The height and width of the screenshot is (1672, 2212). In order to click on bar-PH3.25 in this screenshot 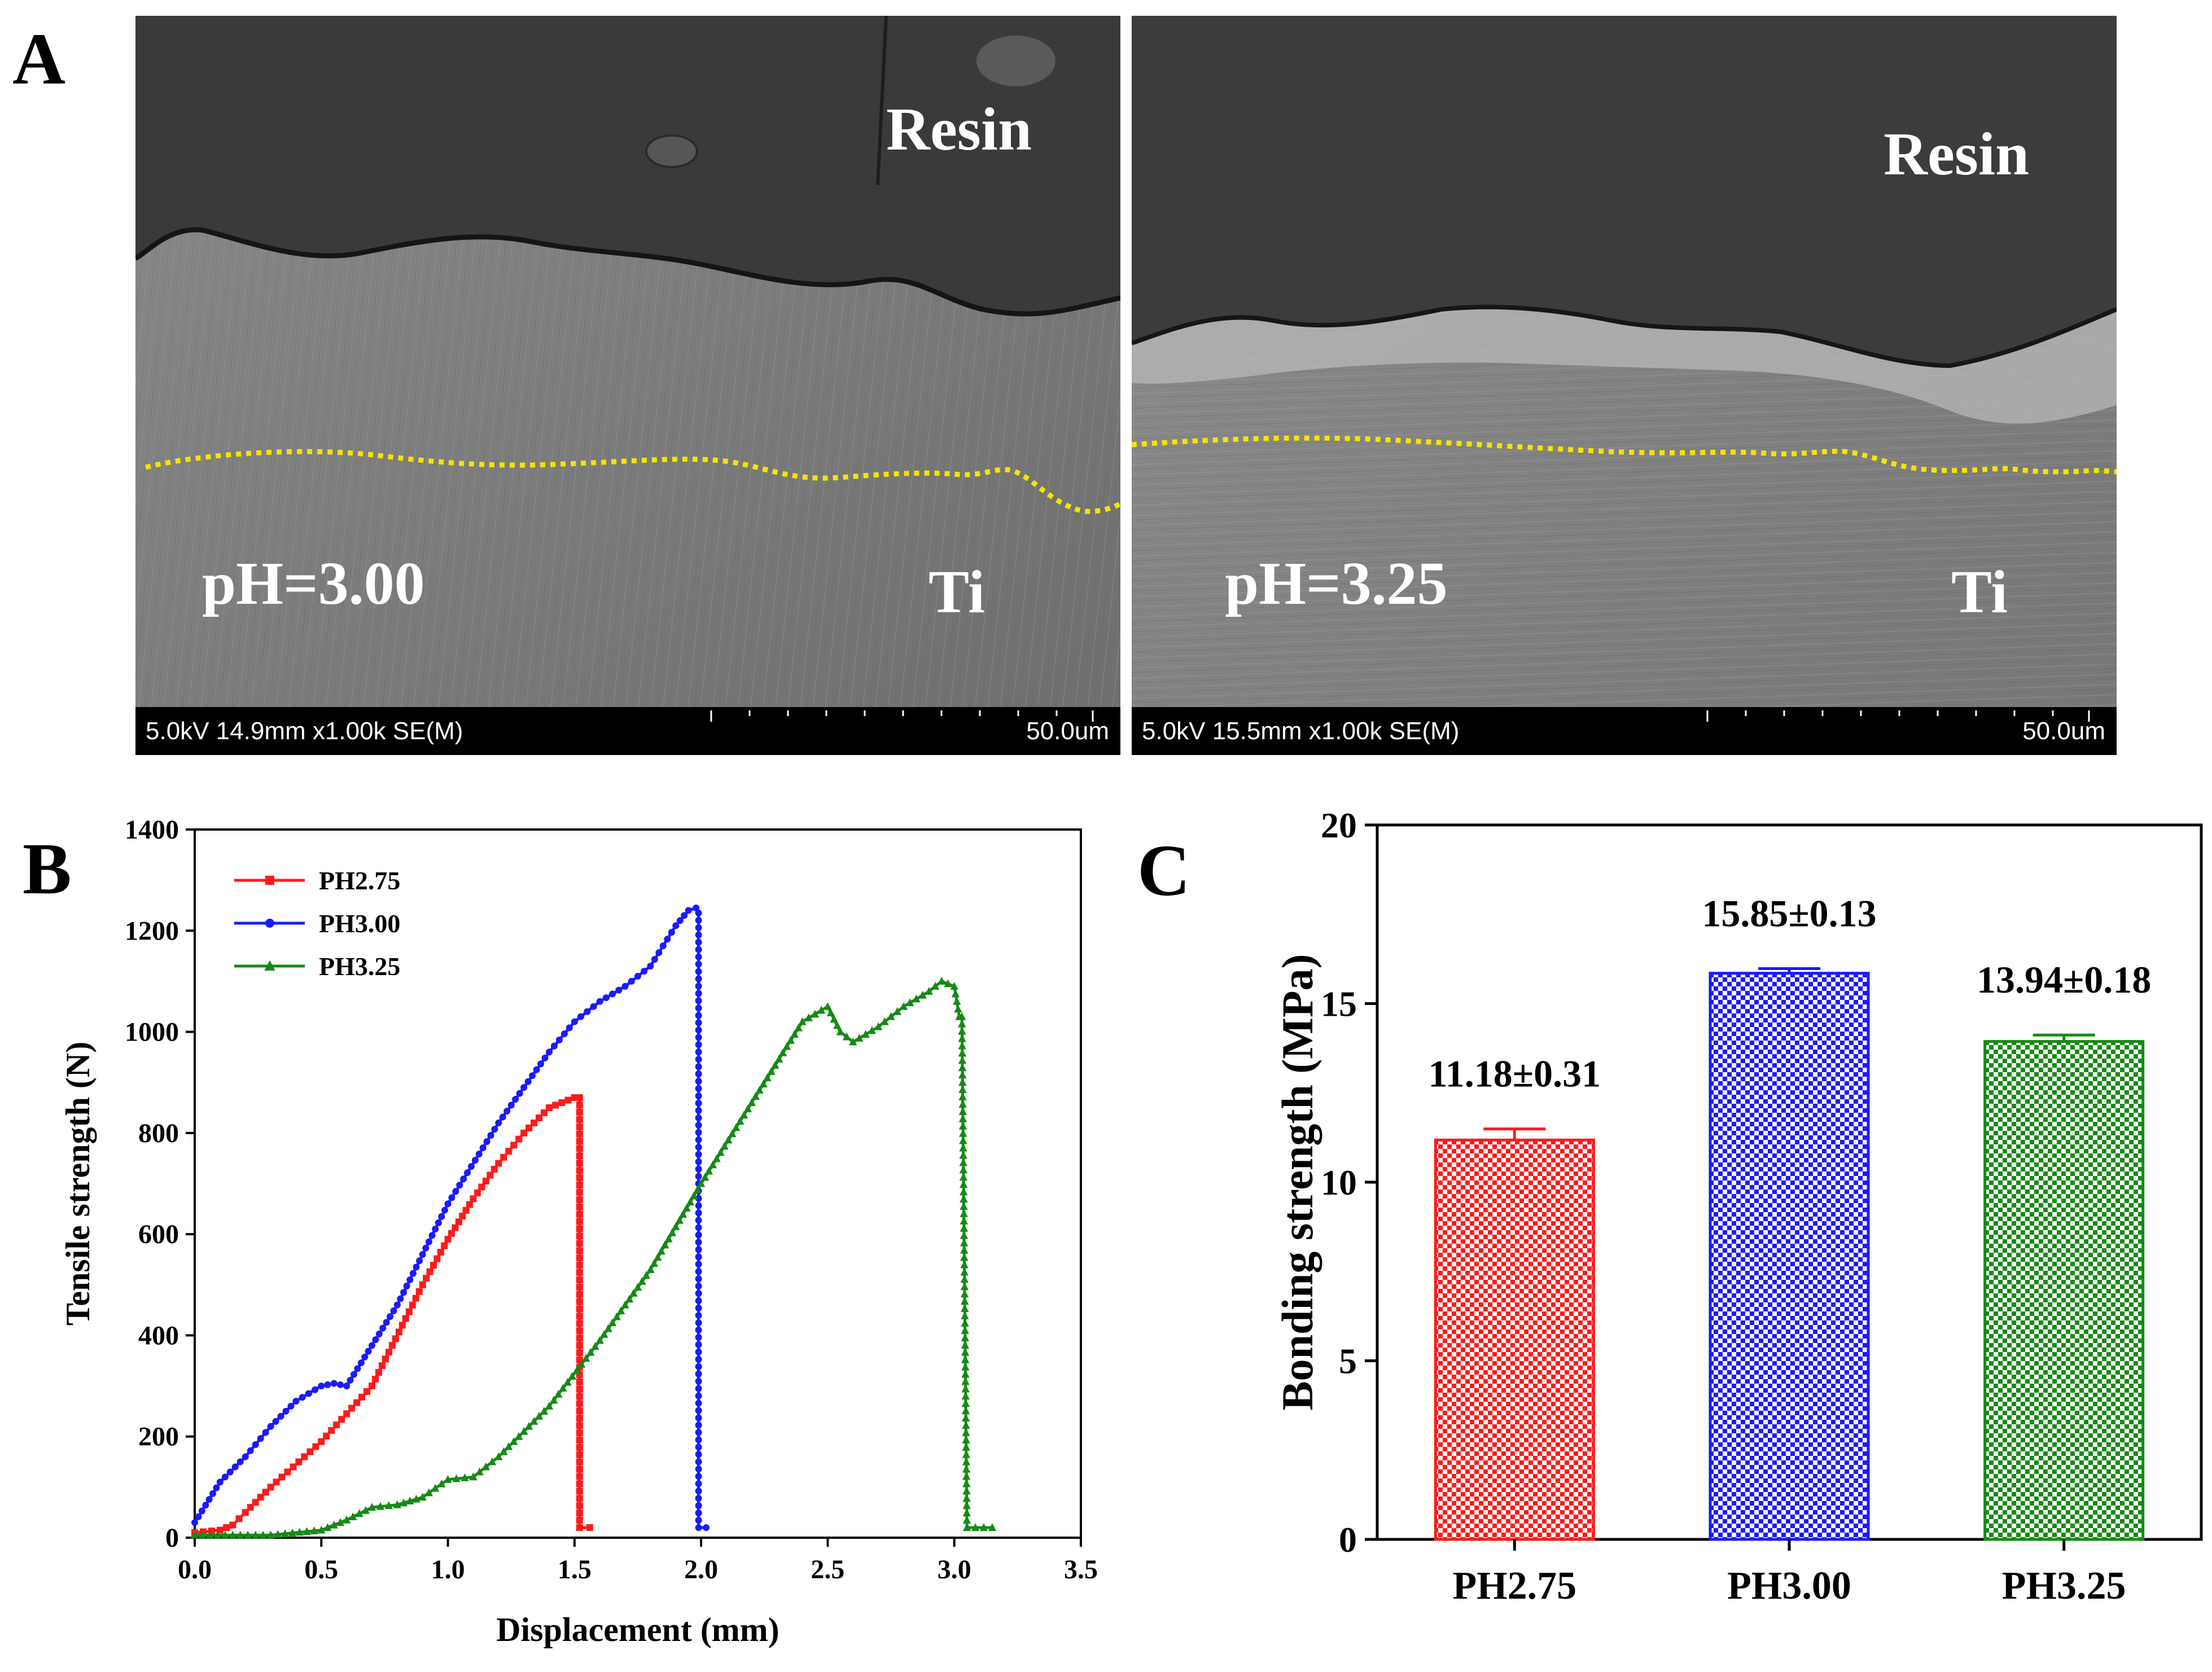, I will do `click(2064, 1290)`.